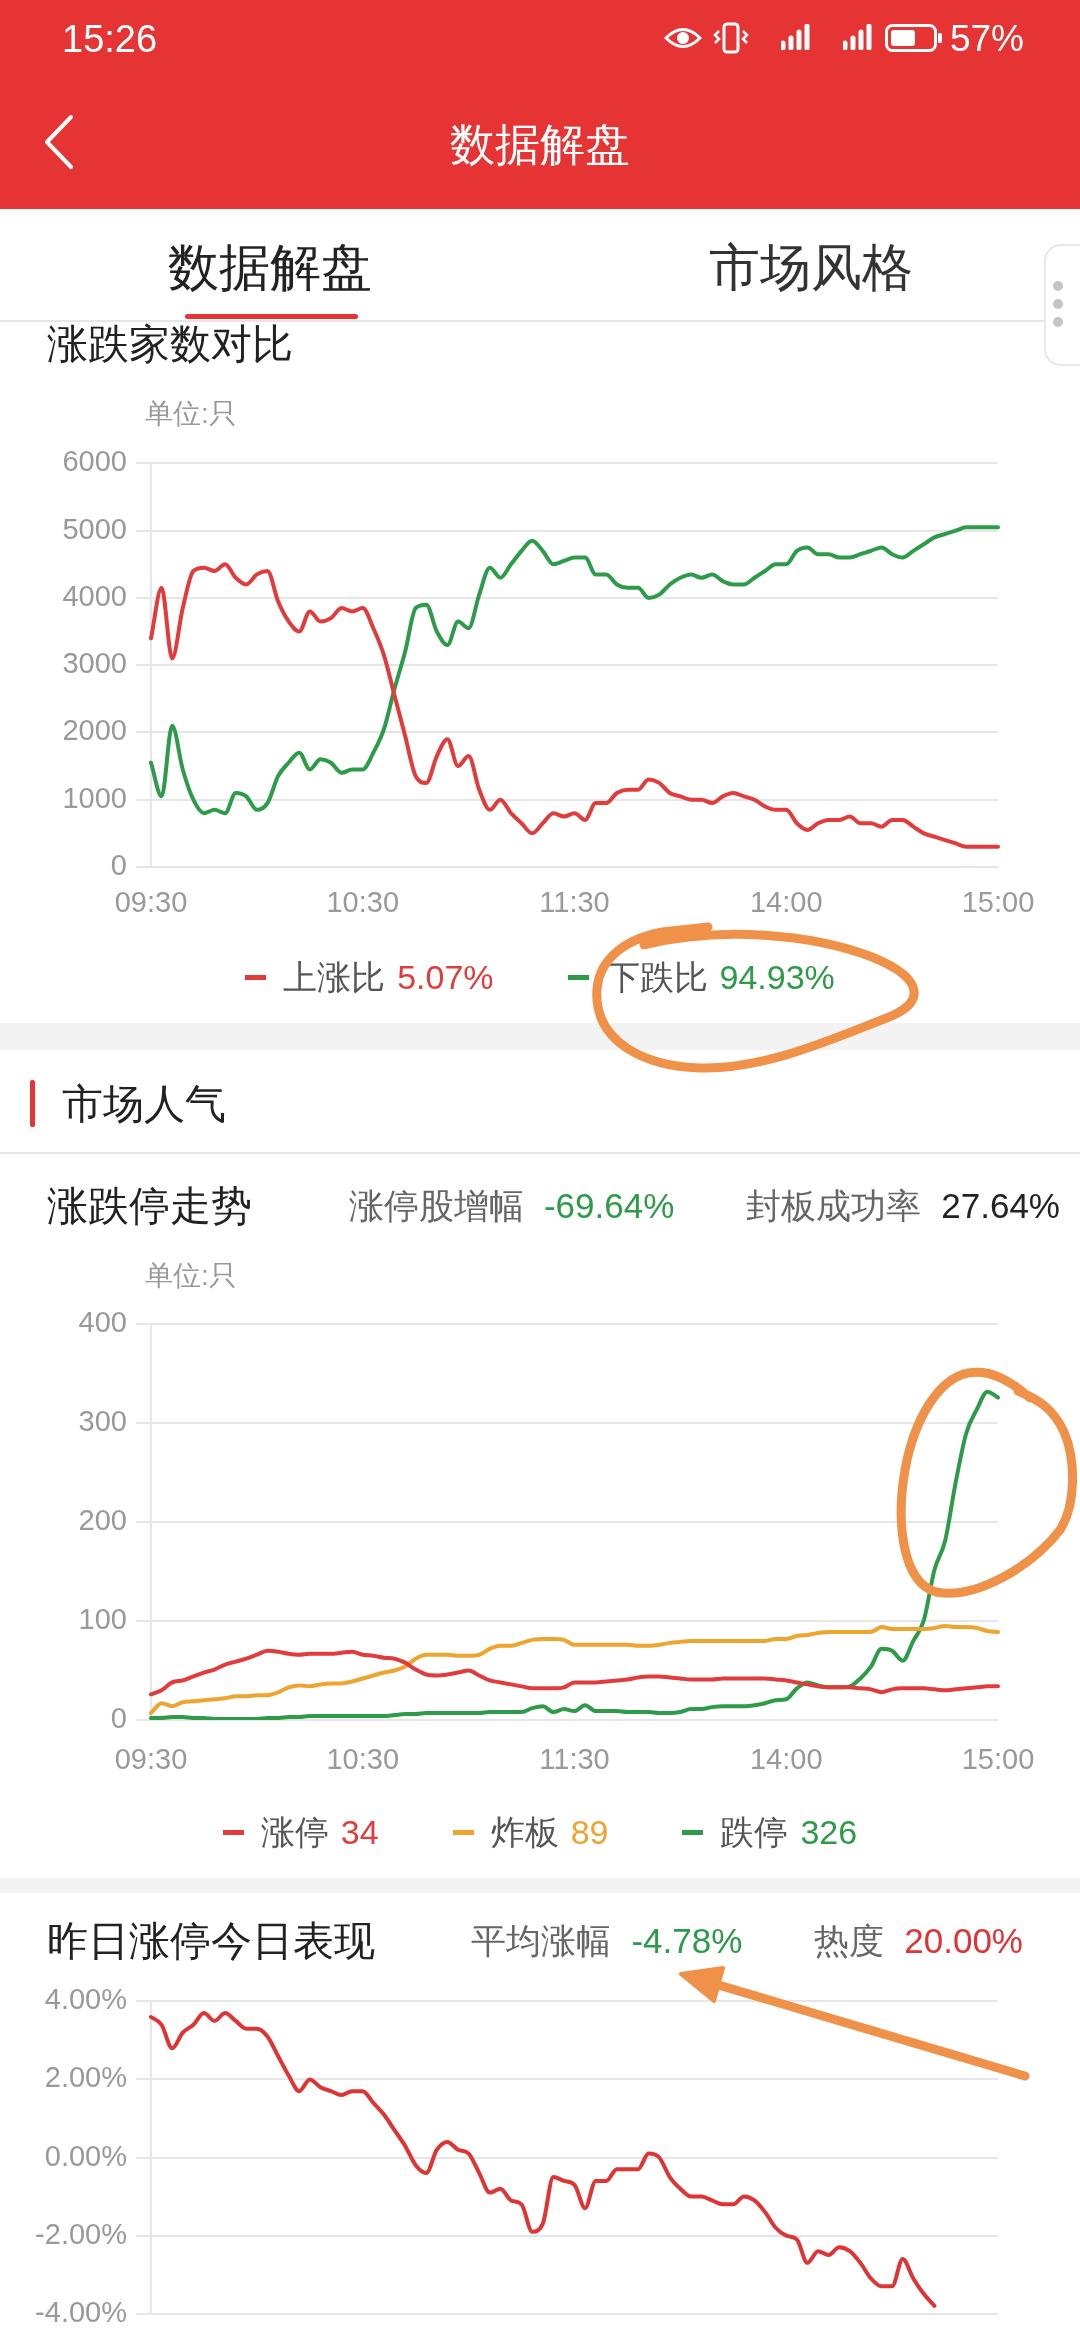 Image resolution: width=1080 pixels, height=2340 pixels. Describe the element at coordinates (81, 2233) in the screenshot. I see `y-tick-label: -2.00%` at that location.